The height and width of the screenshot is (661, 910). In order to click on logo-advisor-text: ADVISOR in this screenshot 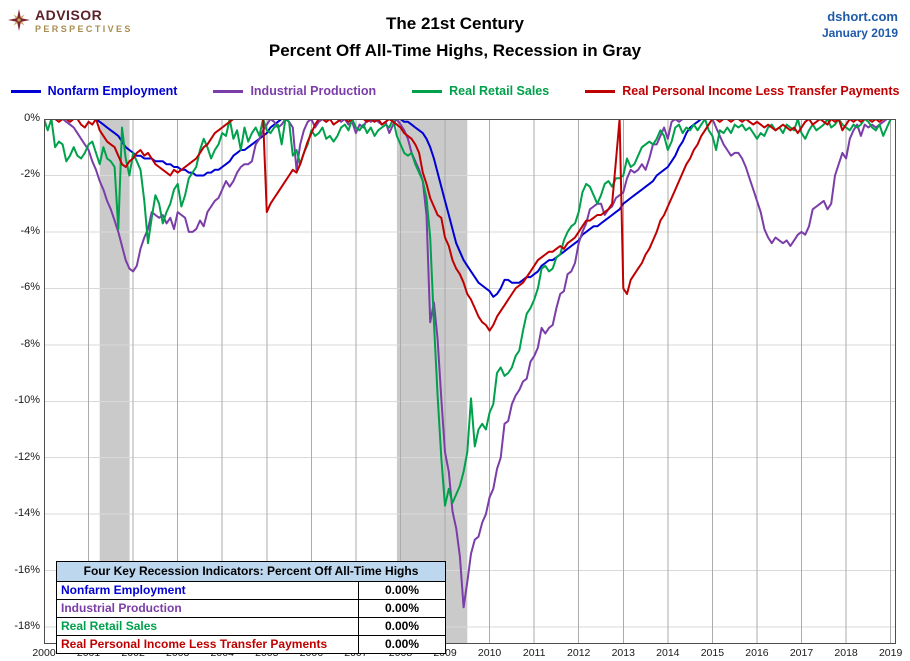, I will do `click(69, 15)`.